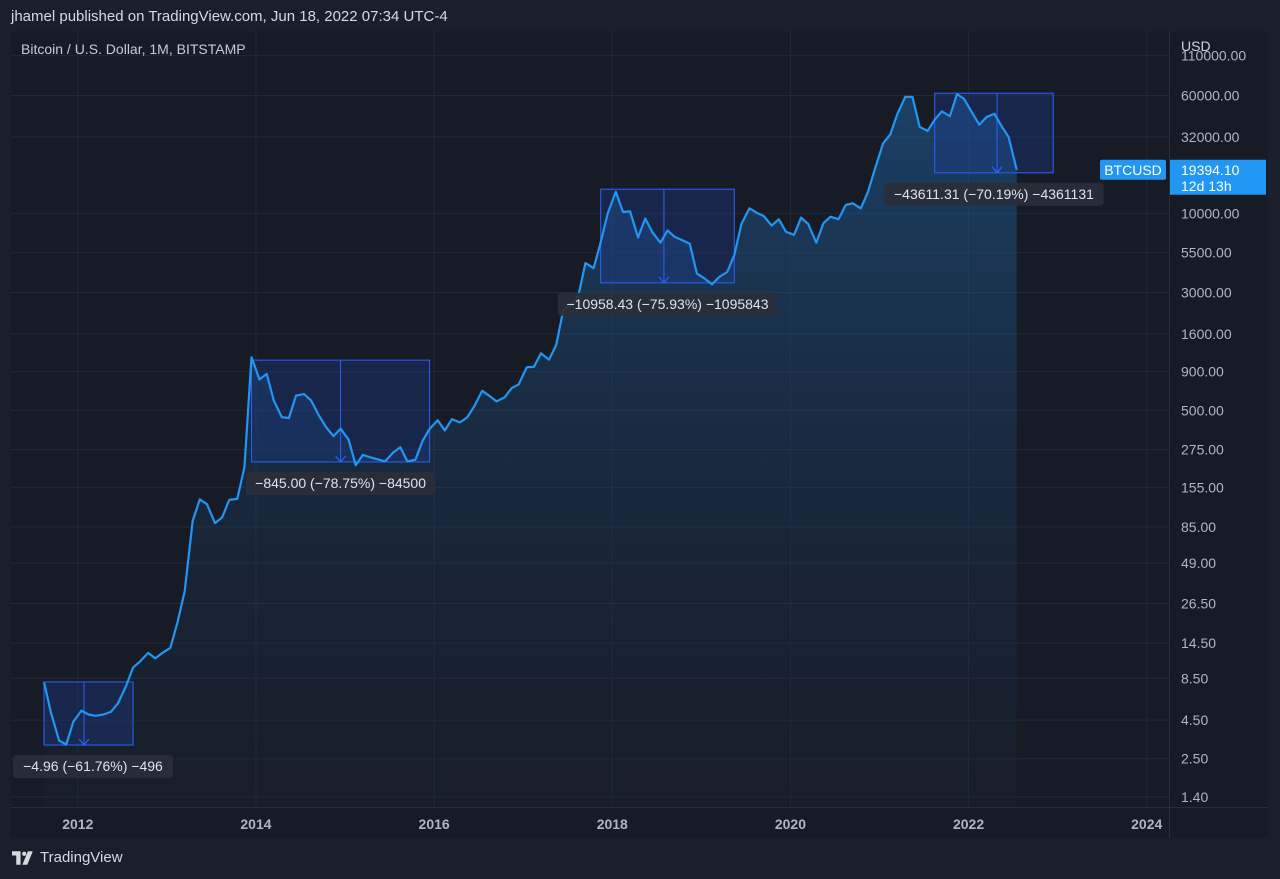  I want to click on symbol-title: Bitcoin / U.S. Dollar, 1M, BITSTAMP, so click(133, 49).